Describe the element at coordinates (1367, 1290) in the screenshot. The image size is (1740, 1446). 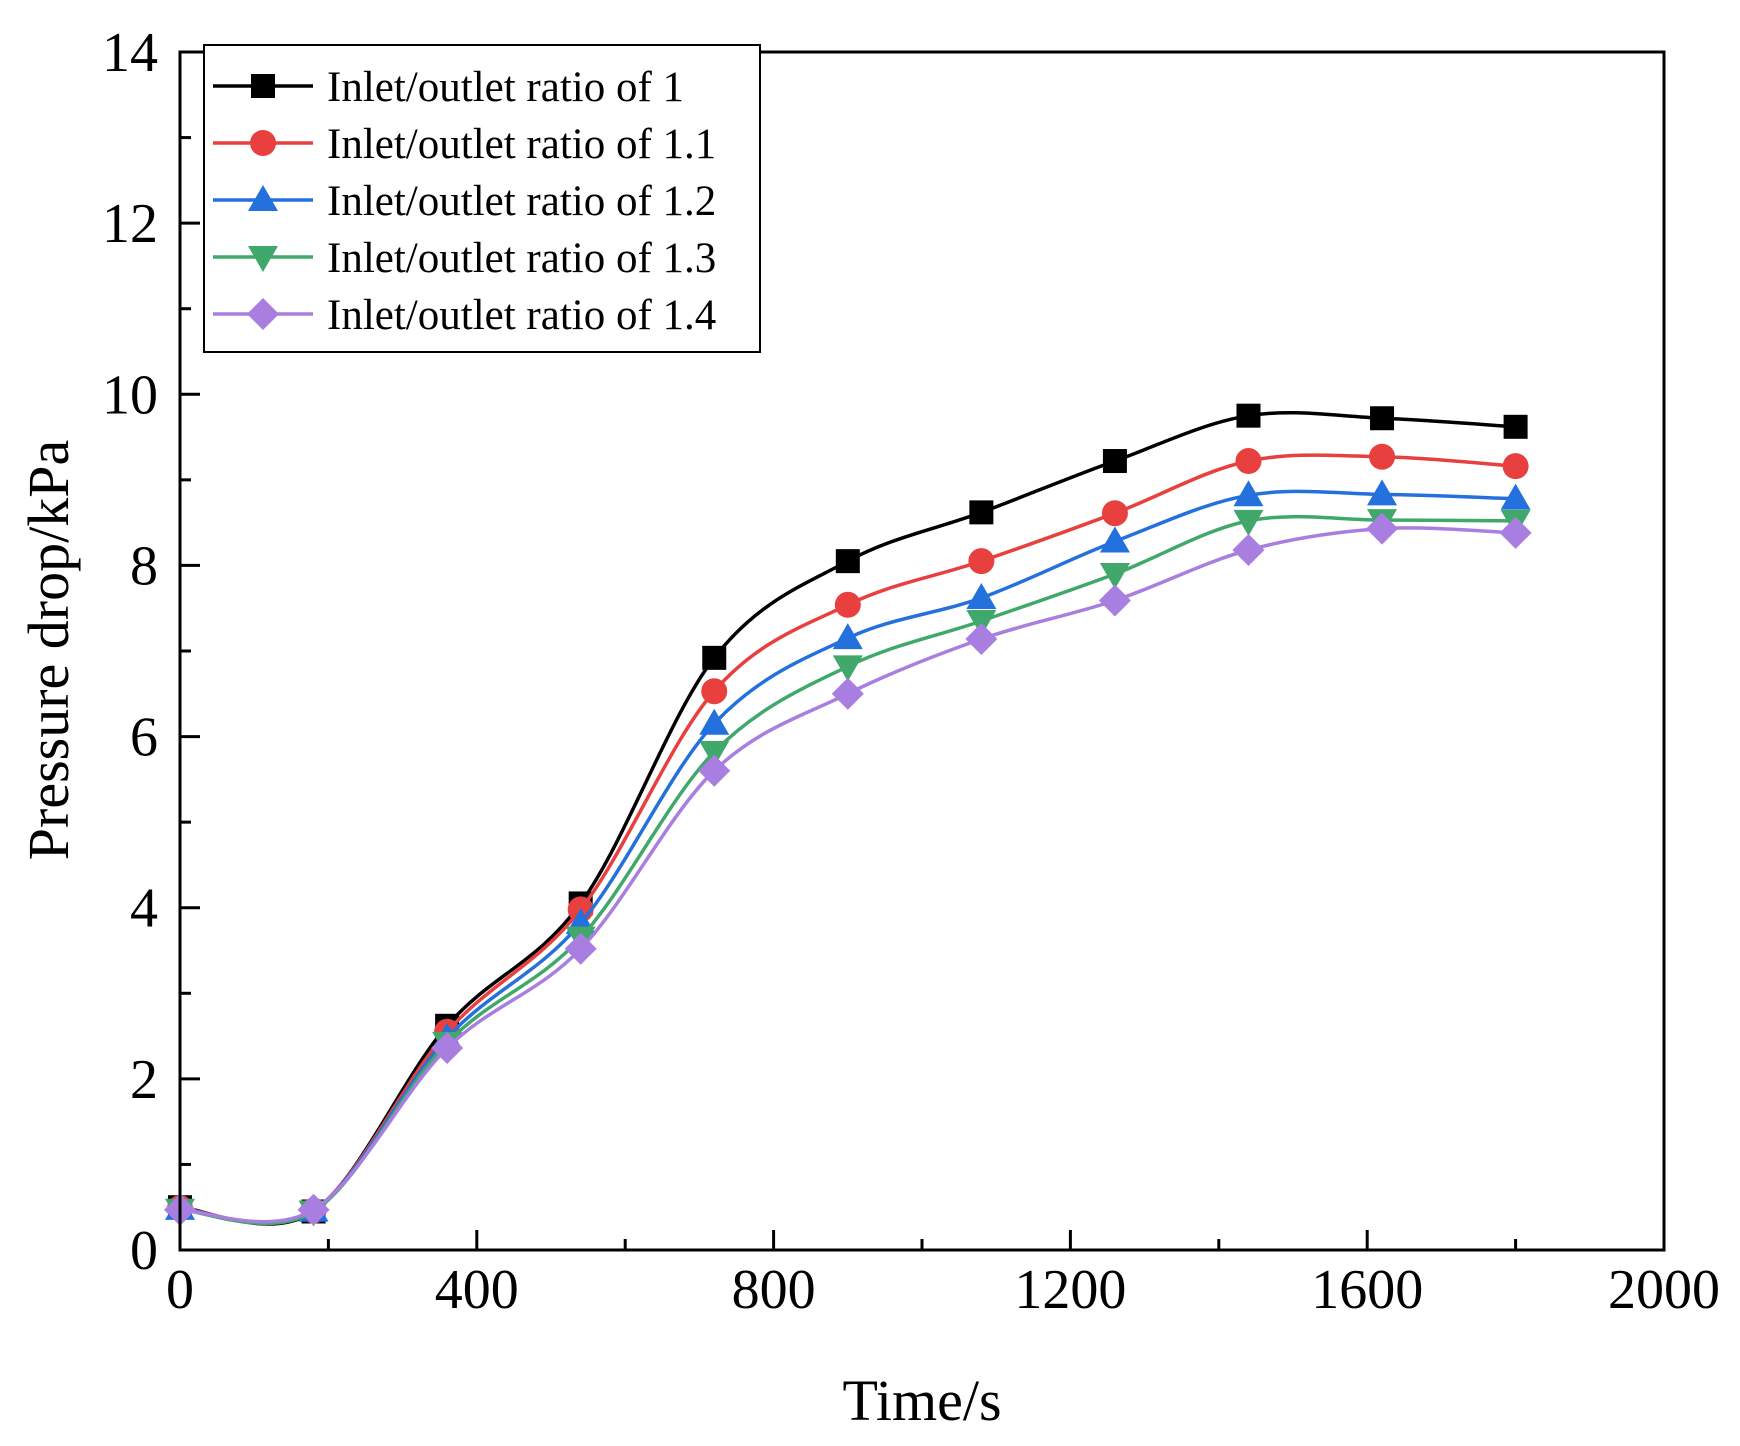
I see `x-tick-label: 1600` at that location.